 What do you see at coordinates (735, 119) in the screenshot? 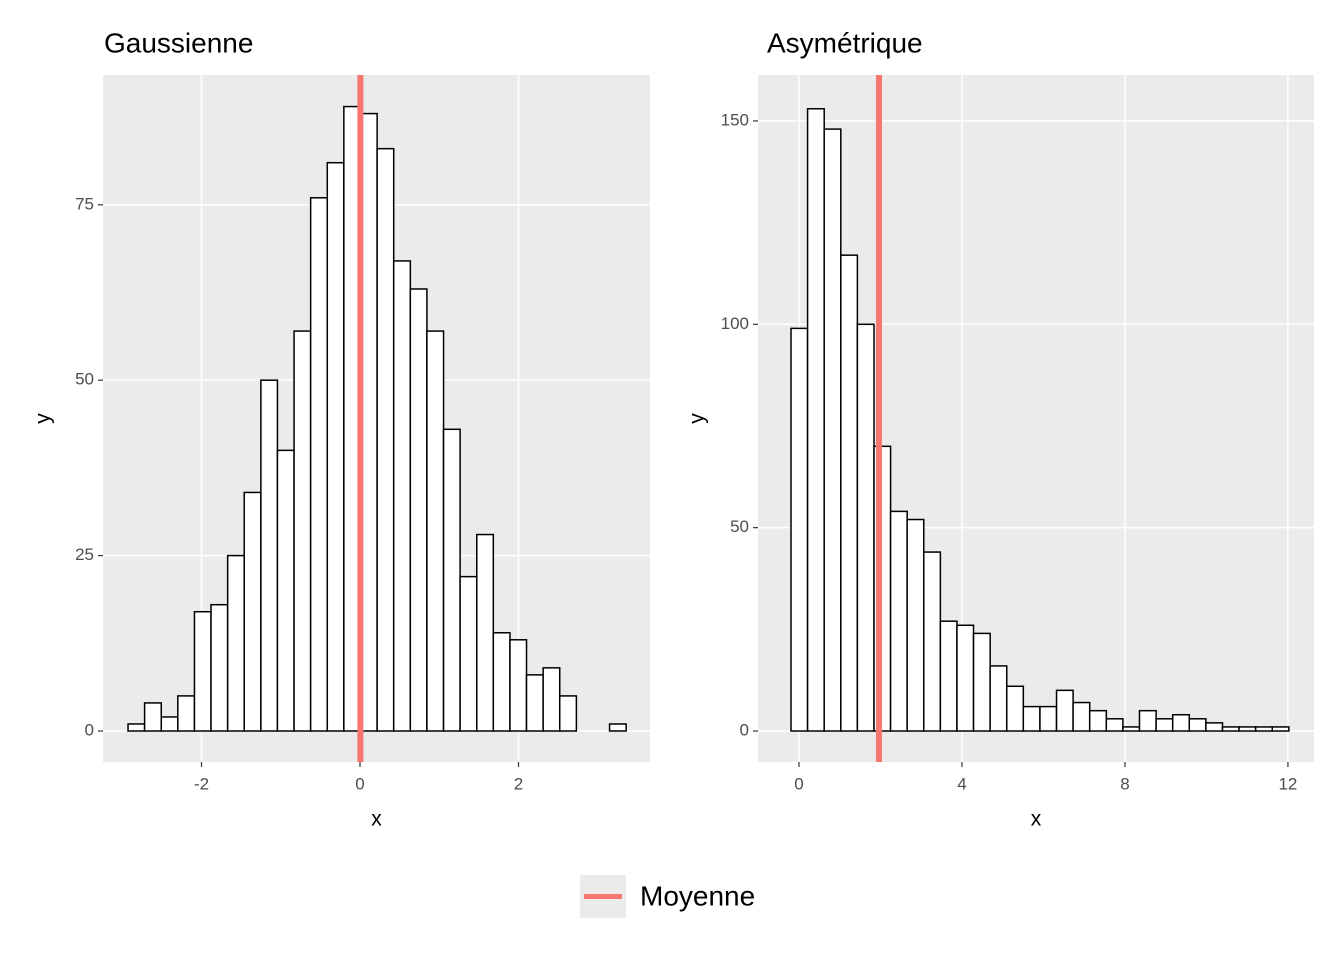
I see `y-tick-label: 150` at bounding box center [735, 119].